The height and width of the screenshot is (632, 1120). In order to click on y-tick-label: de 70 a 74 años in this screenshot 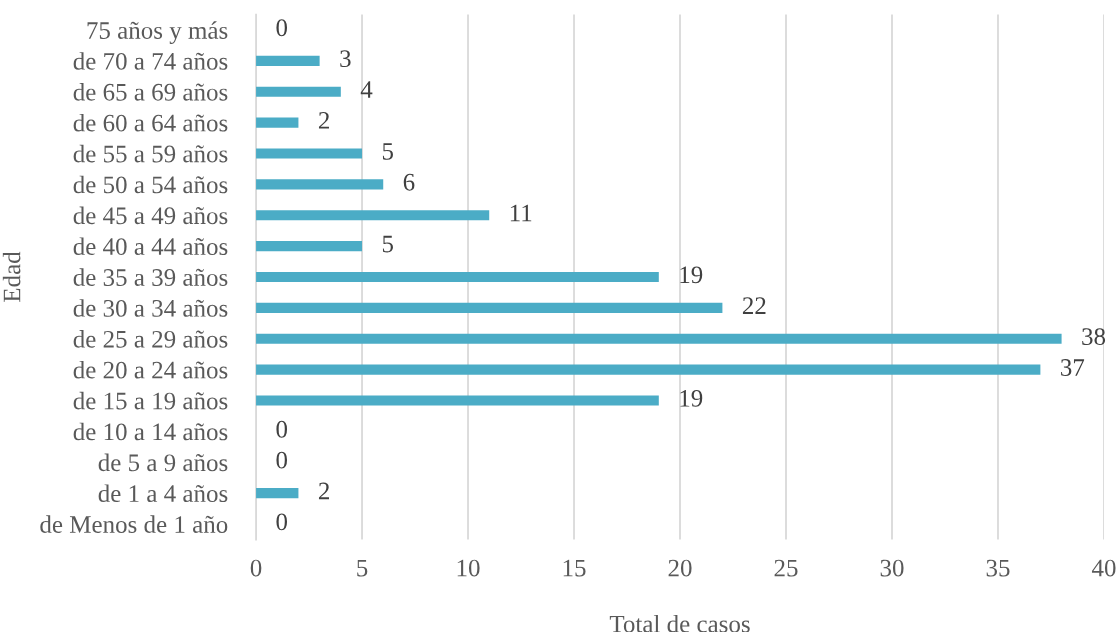, I will do `click(150, 61)`.